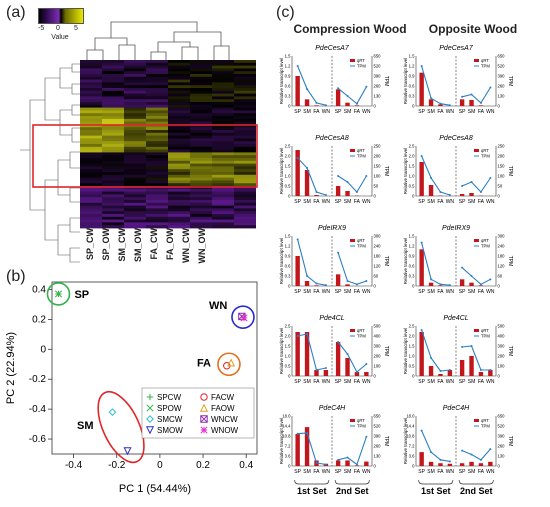 This screenshot has width=550, height=507. I want to click on y-tick-label: 2.5, so click(412, 326).